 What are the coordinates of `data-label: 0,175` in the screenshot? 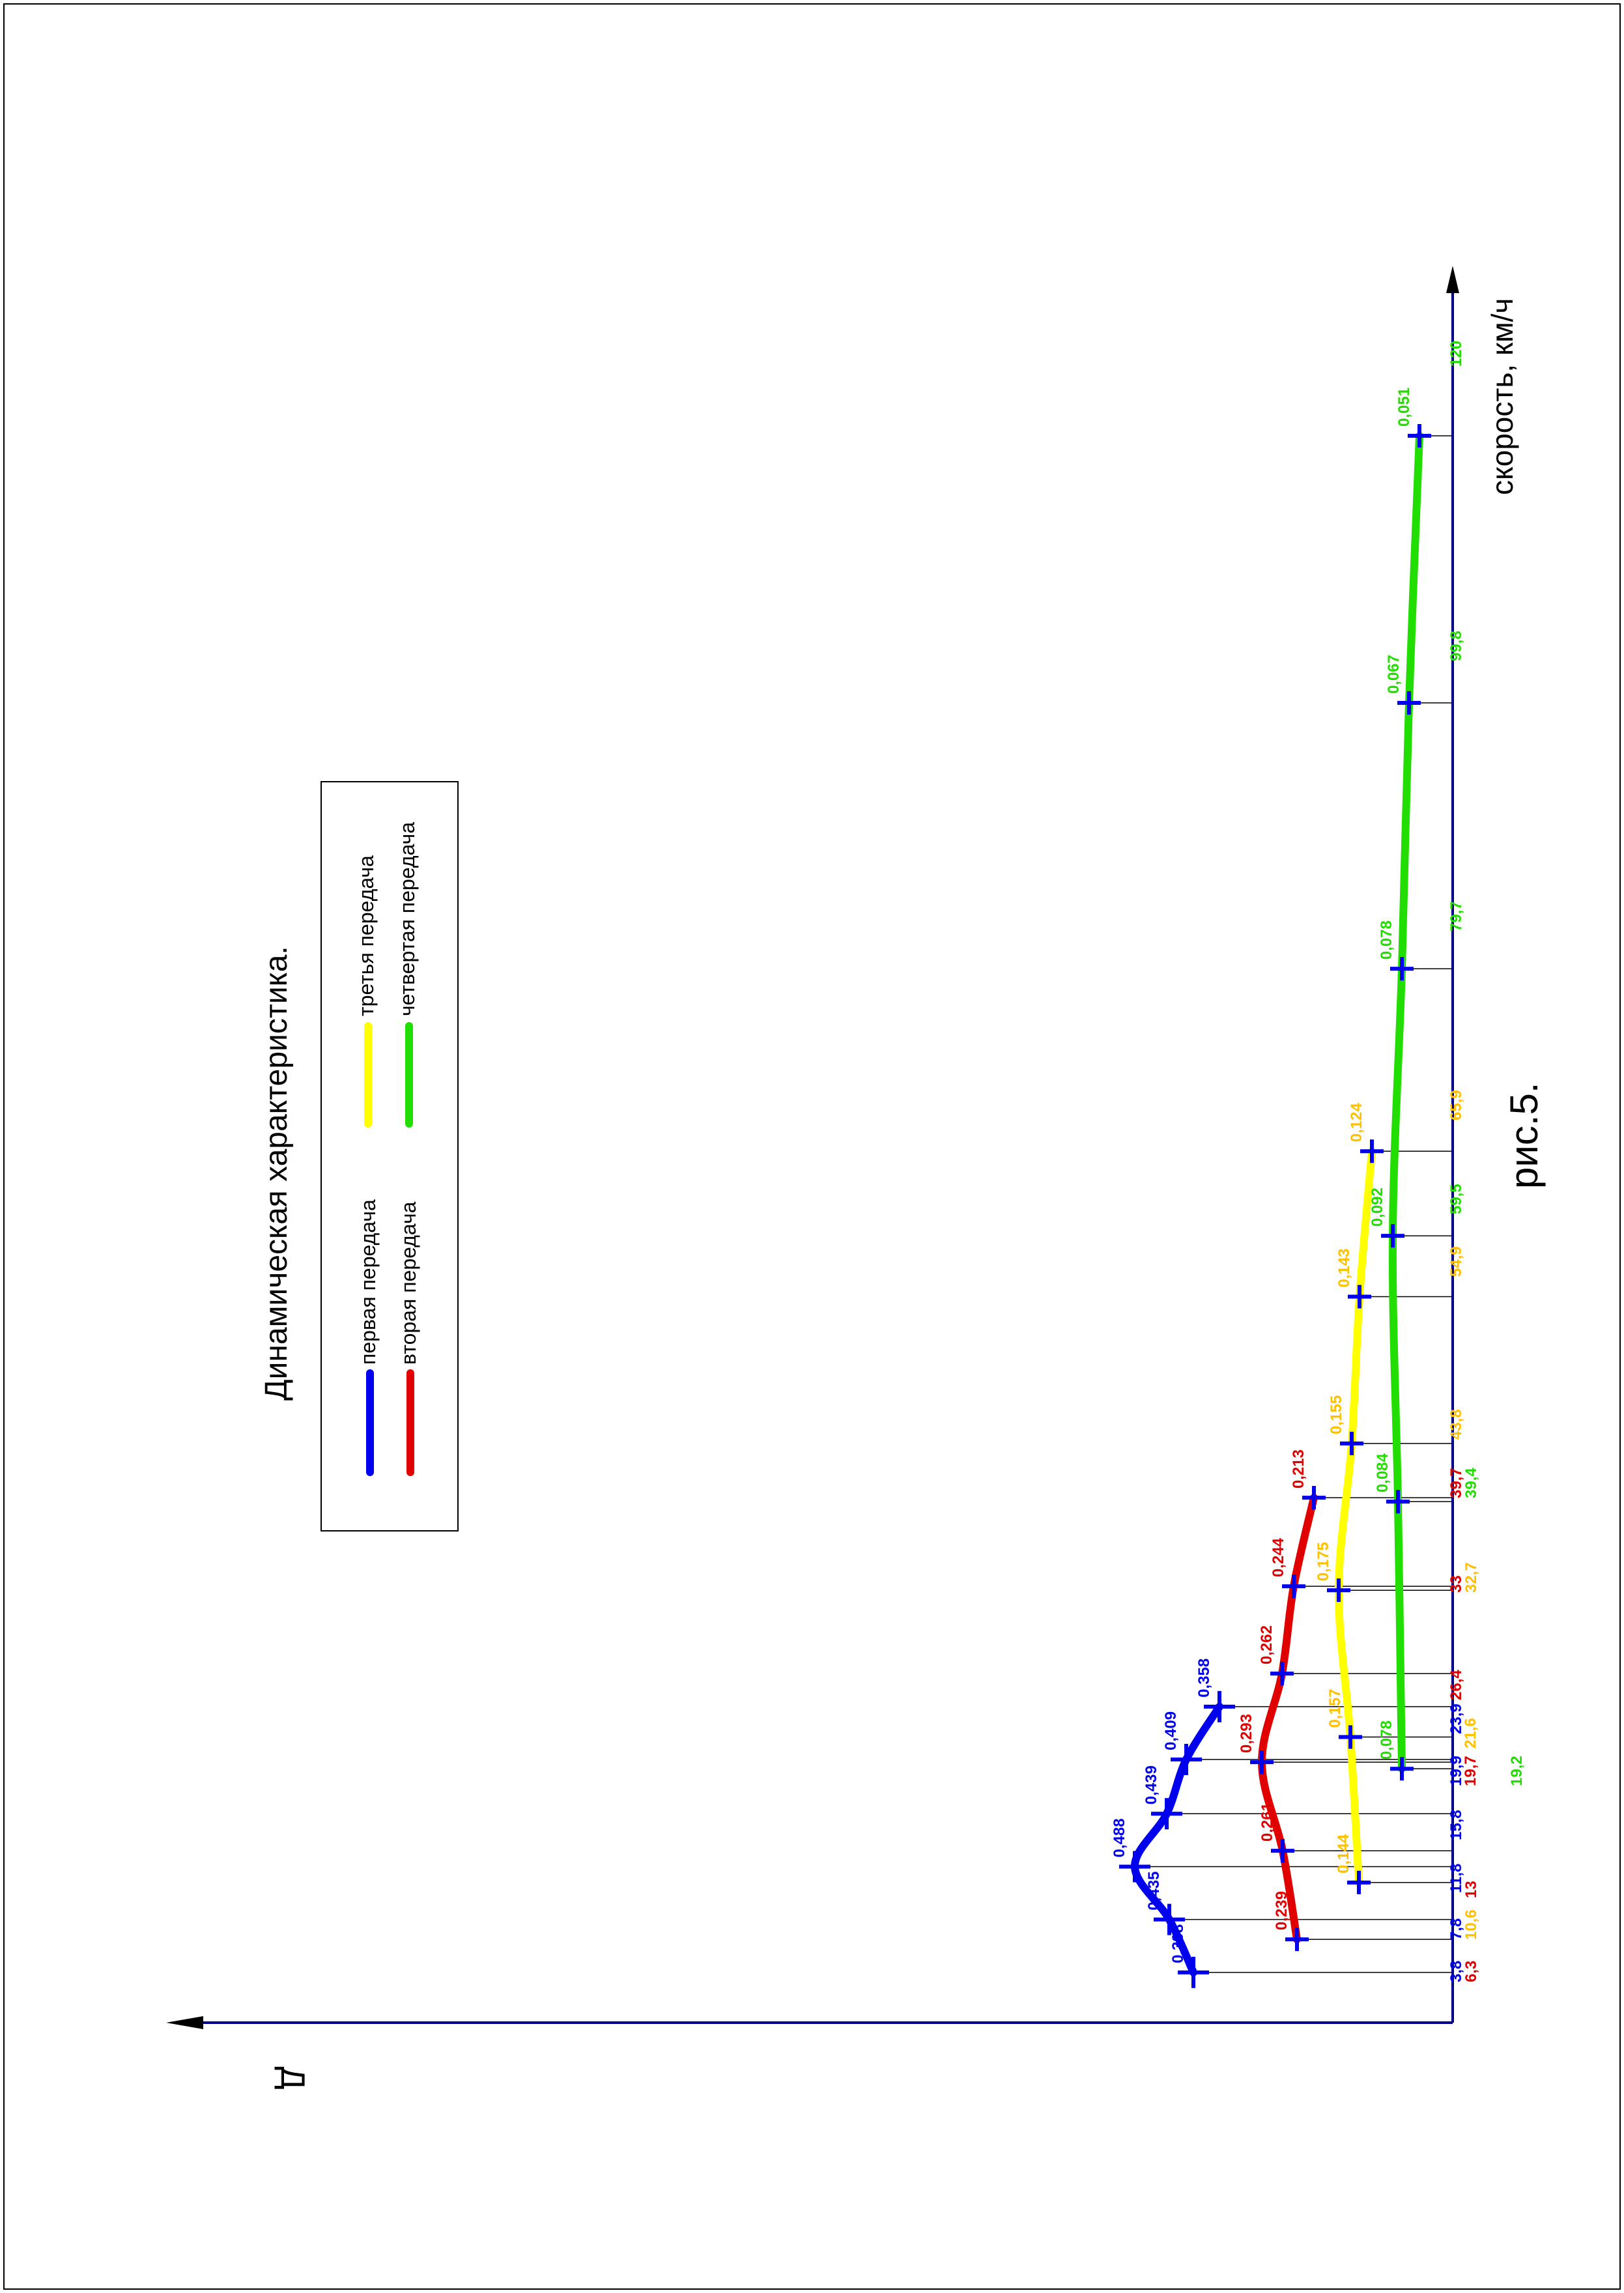 It's located at (1323, 1561).